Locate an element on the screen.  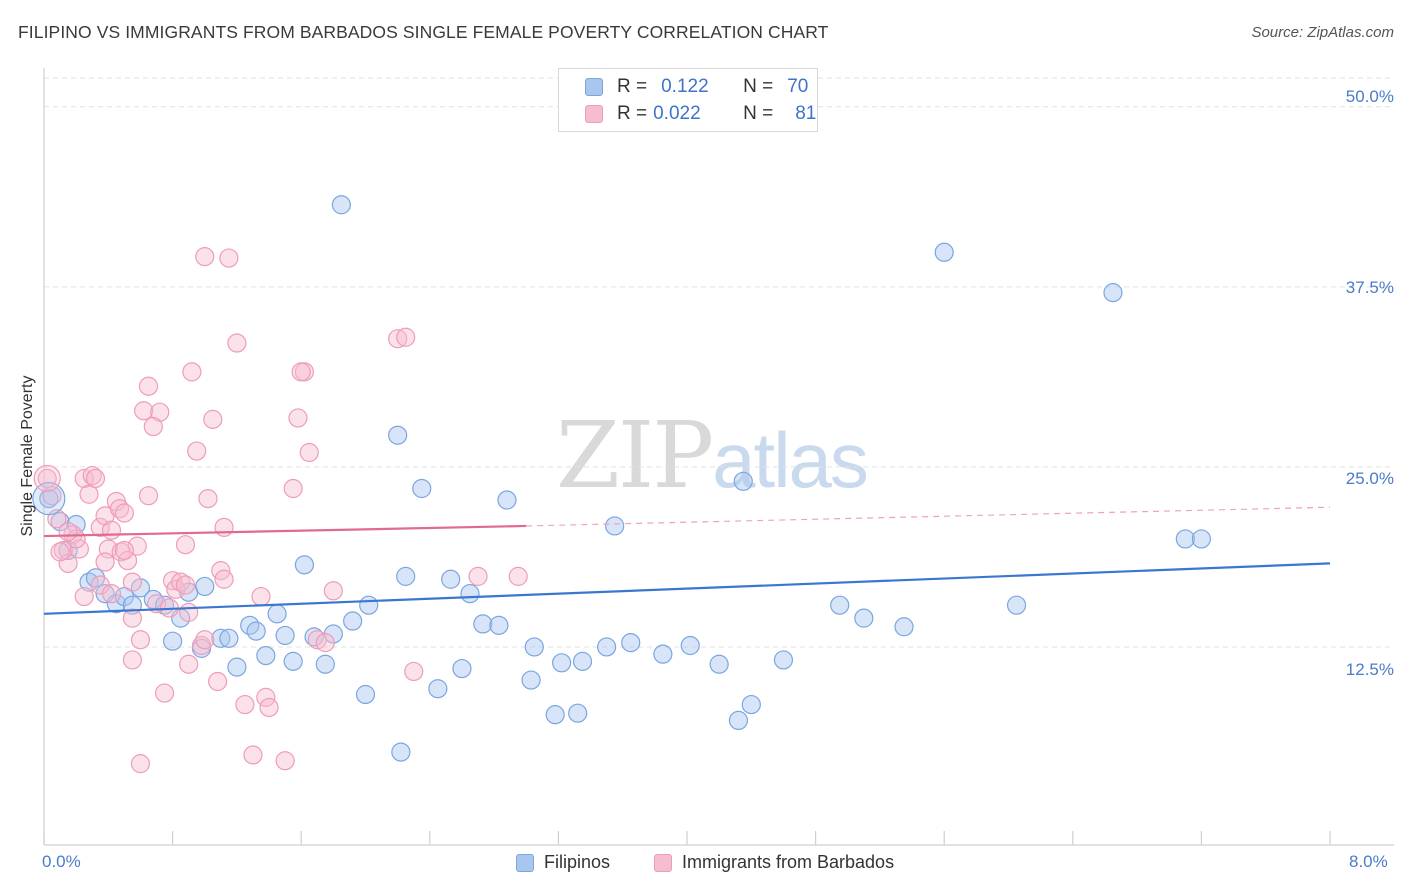
y-tick-label: 12.5% is located at coordinates (1369, 669).